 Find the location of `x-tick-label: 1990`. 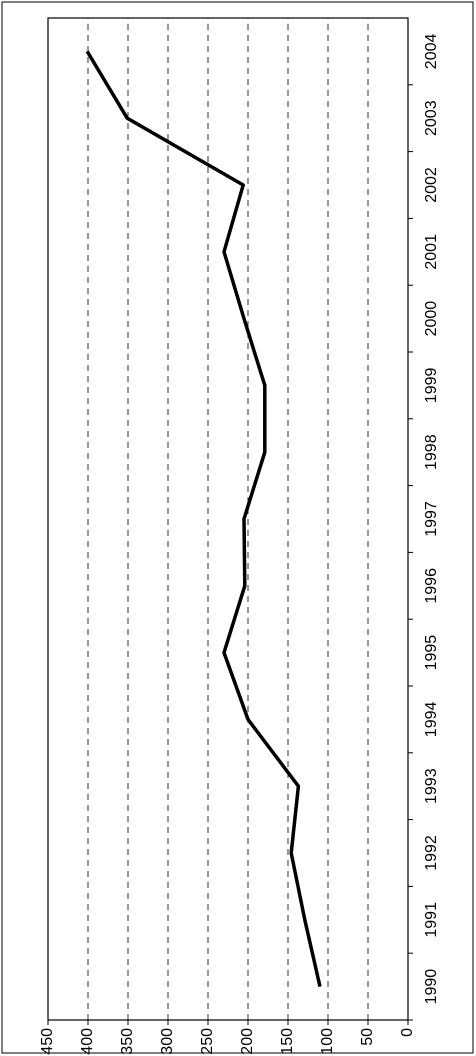

x-tick-label: 1990 is located at coordinates (431, 987).